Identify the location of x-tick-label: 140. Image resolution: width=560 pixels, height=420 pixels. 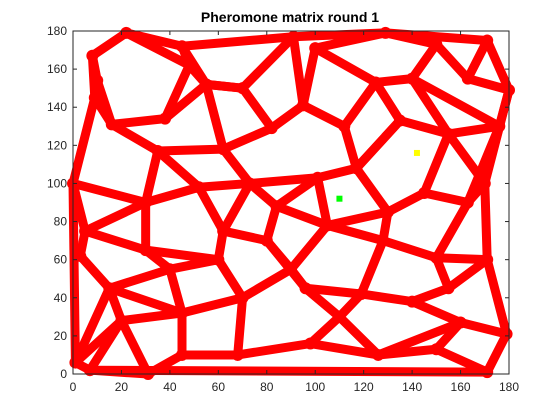
(412, 387).